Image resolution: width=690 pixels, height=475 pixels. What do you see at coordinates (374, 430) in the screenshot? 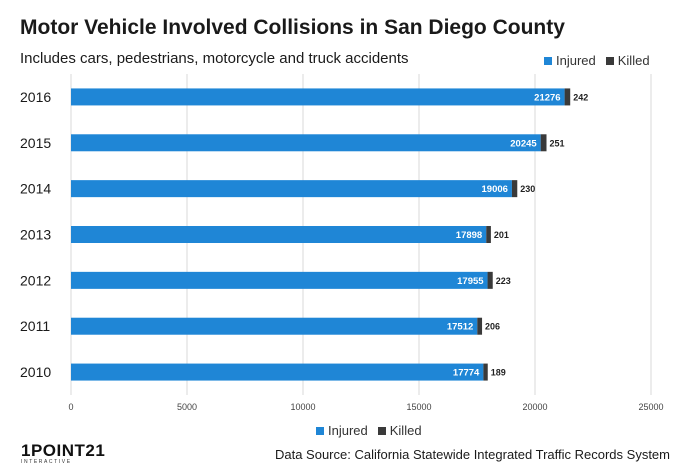
I see `legend-bottom: Injured Killed` at bounding box center [374, 430].